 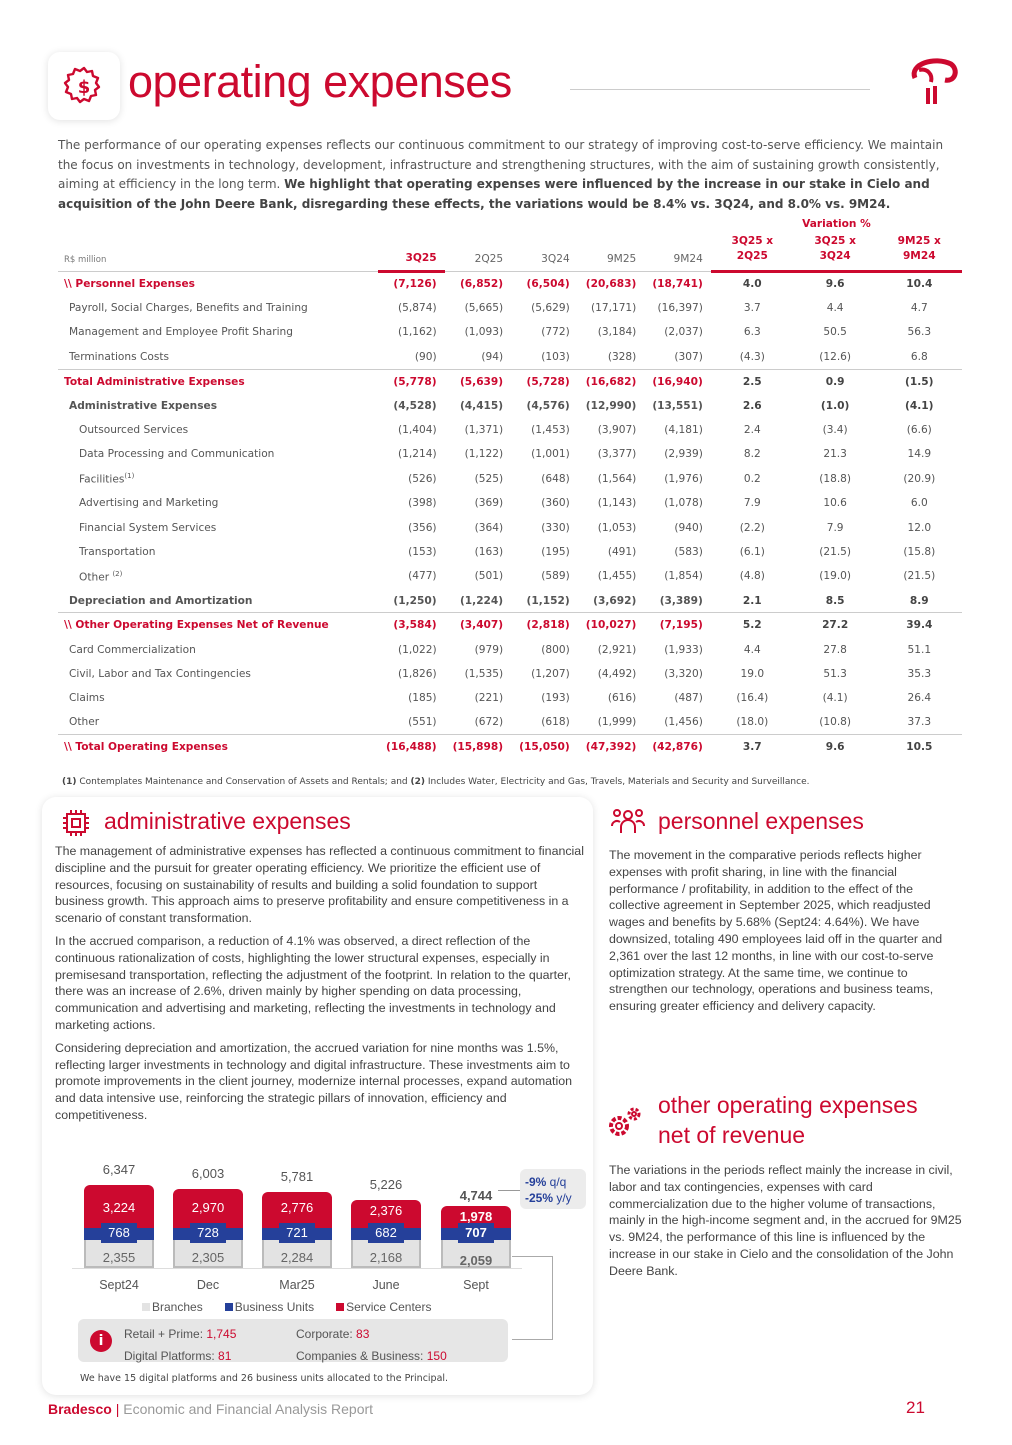 What do you see at coordinates (476, 1233) in the screenshot?
I see `label-business-units: 707` at bounding box center [476, 1233].